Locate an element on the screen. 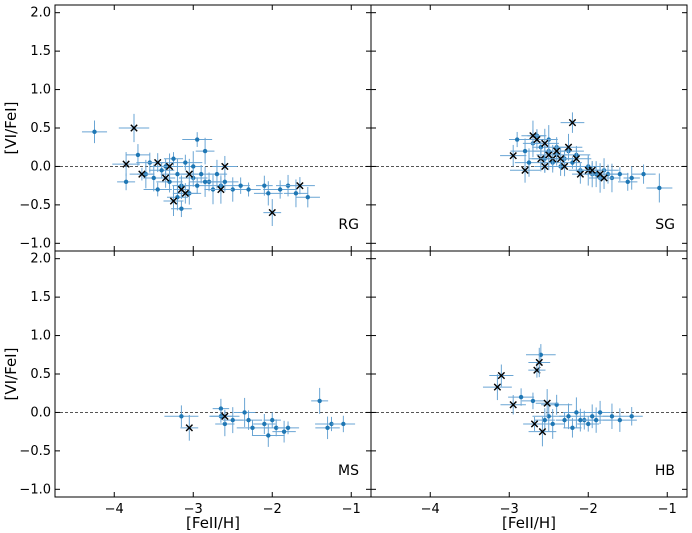  x-axis-label-right: [FeII/H] is located at coordinates (529, 523).